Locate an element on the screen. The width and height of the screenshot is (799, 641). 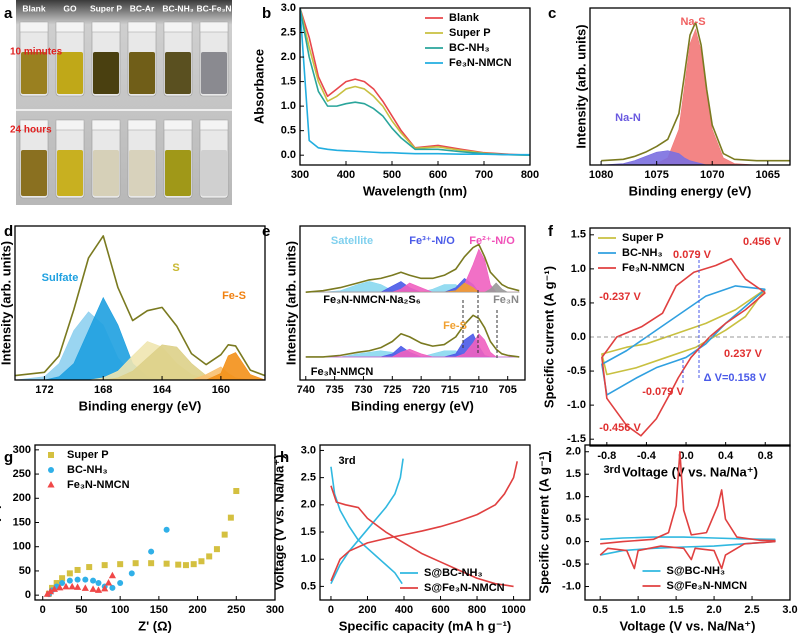
x-tick-label: 1065 is located at coordinates (768, 175).